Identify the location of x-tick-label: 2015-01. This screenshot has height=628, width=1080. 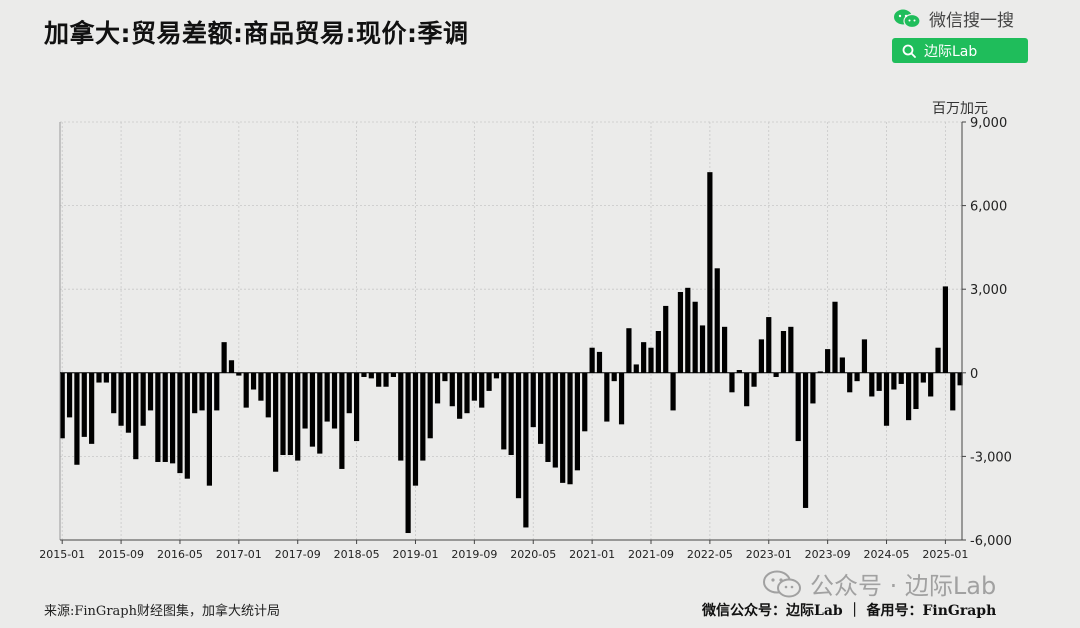
(62, 554).